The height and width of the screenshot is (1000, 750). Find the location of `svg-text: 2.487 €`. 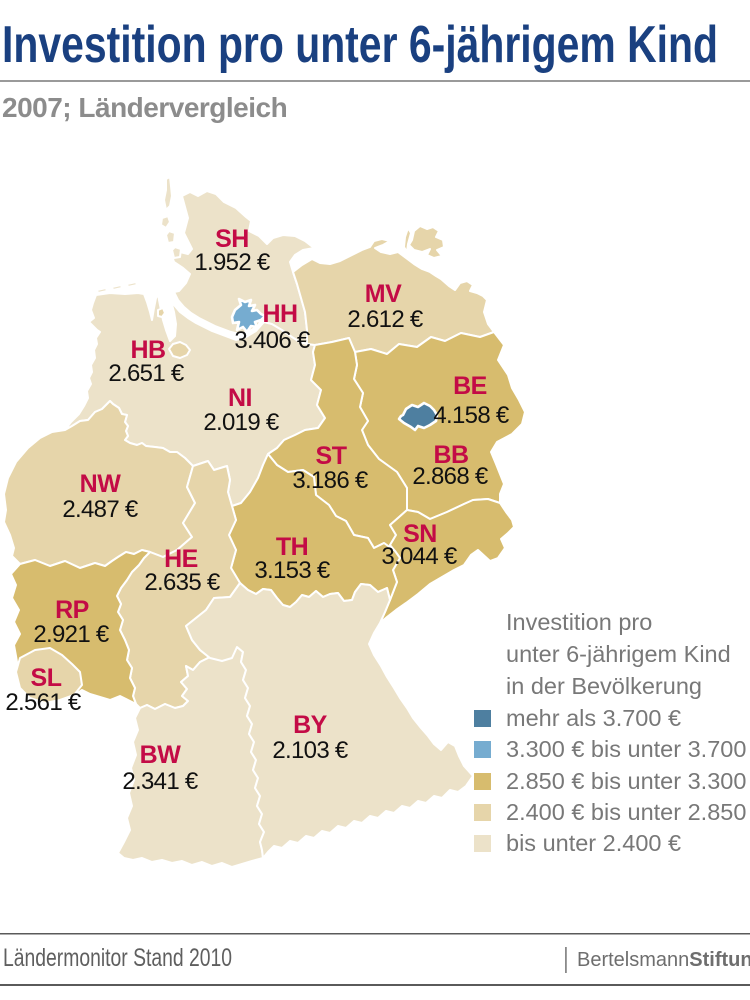

svg-text: 2.487 € is located at coordinates (100, 509).